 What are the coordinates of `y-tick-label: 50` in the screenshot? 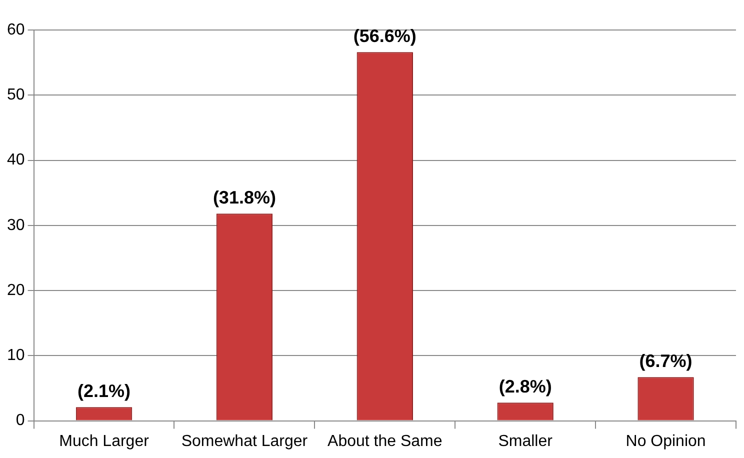 It's located at (16, 95).